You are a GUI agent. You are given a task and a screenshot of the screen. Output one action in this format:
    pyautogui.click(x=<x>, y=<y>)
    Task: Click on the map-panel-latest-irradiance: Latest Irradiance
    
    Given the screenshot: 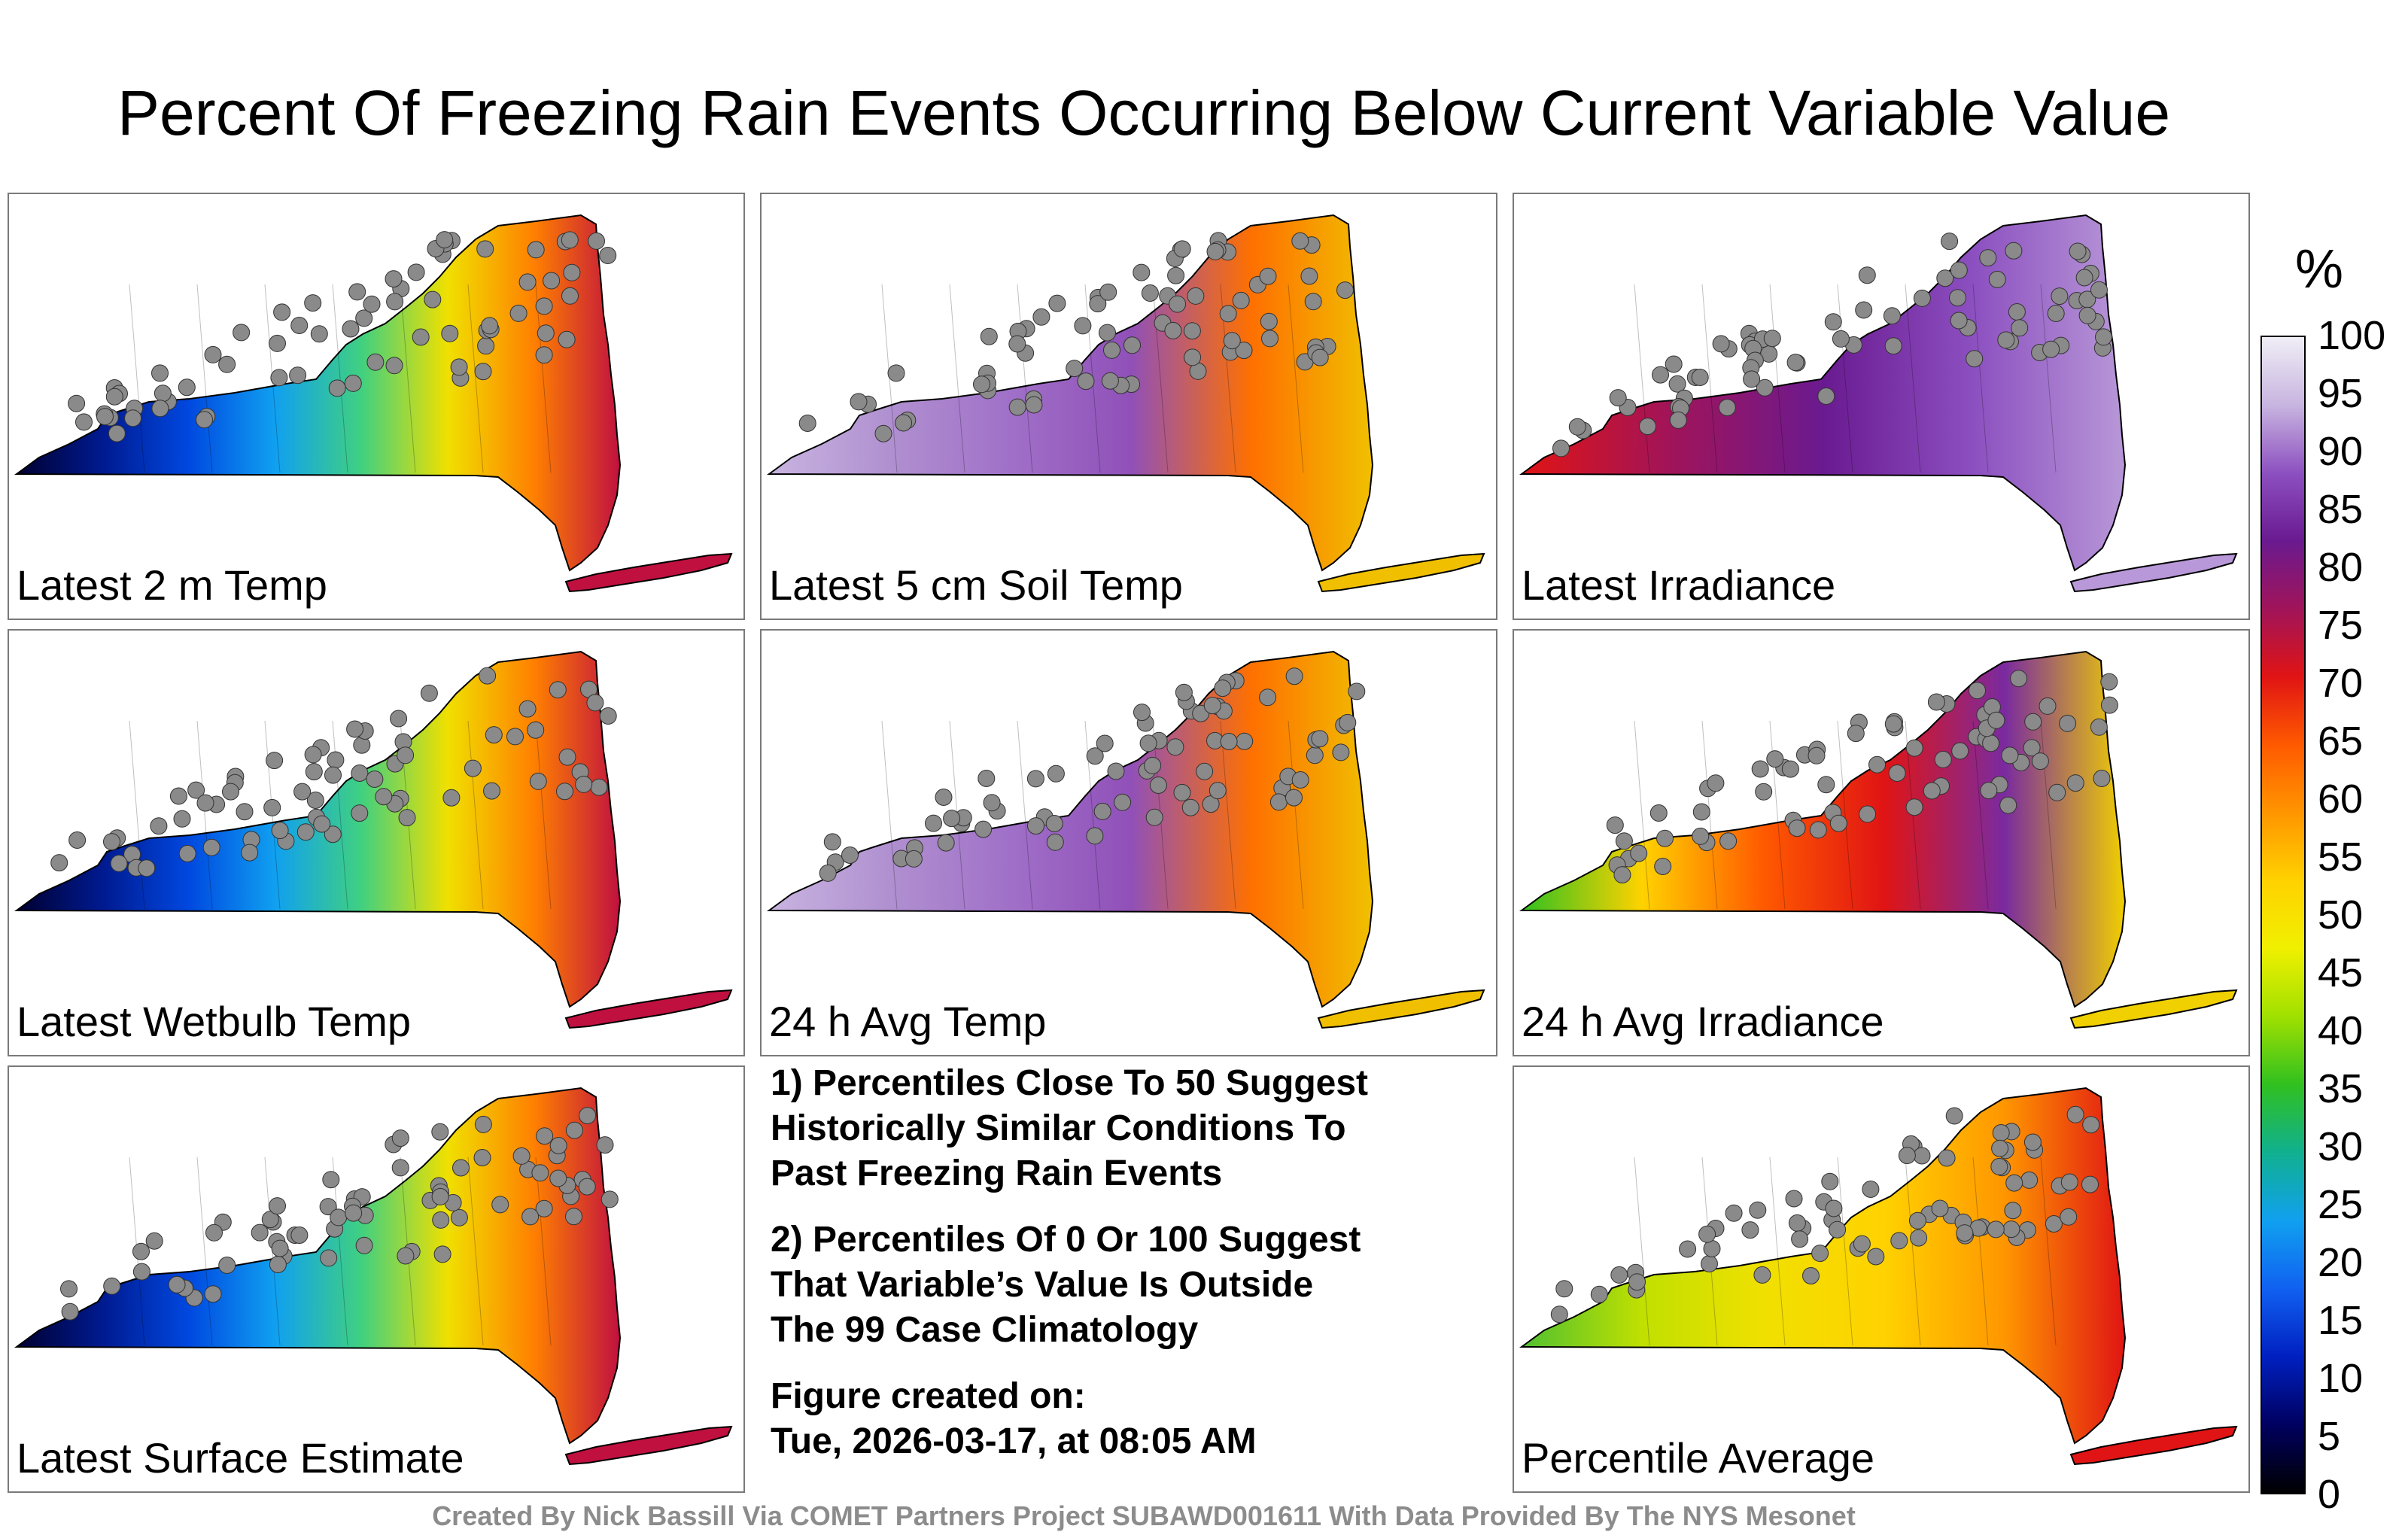 What is the action you would take?
    pyautogui.click(x=1881, y=406)
    